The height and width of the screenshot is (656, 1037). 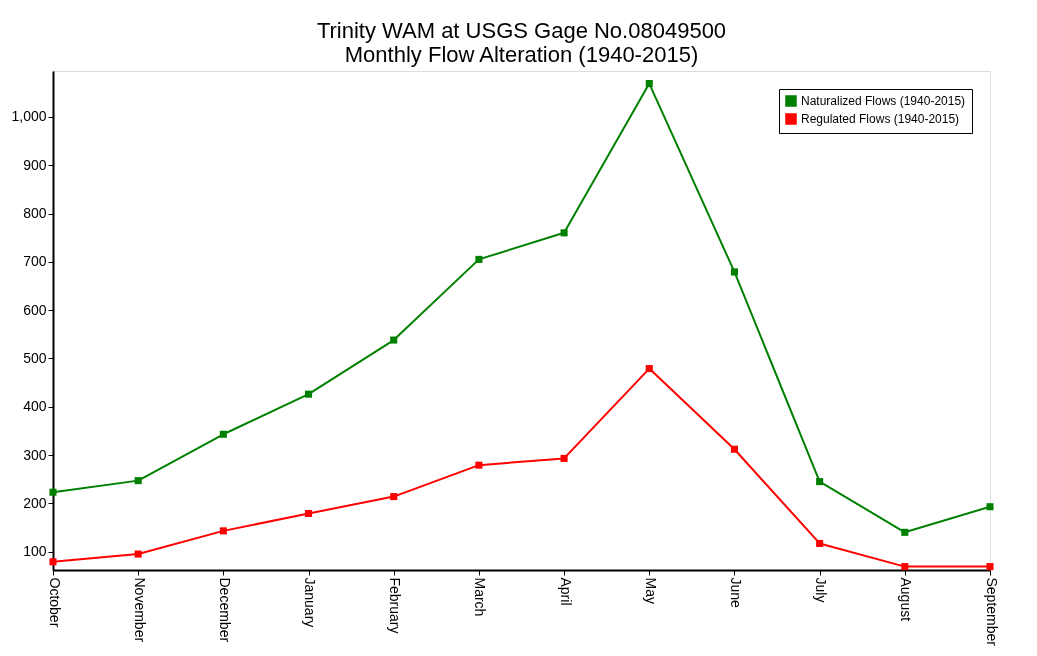 I want to click on y-tick-label: 300, so click(x=35, y=454).